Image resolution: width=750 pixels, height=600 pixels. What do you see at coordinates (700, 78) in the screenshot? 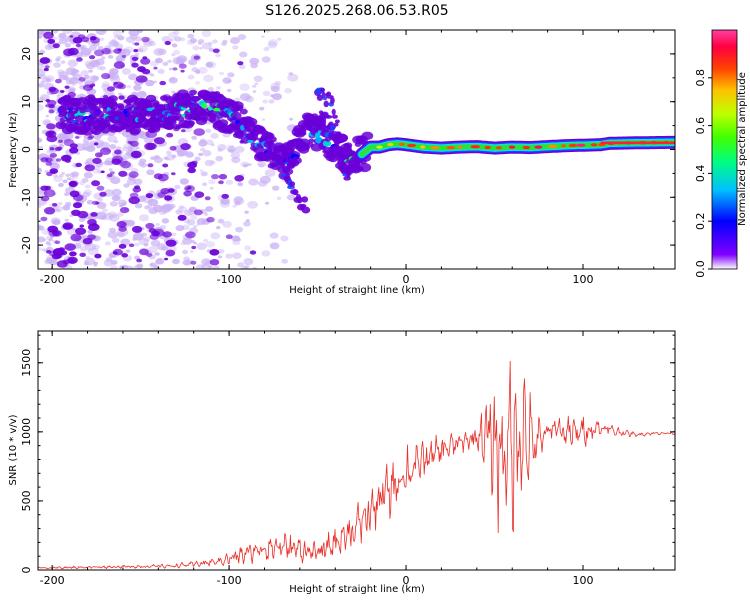
I see `colorbar-tick-label: 0.8` at bounding box center [700, 78].